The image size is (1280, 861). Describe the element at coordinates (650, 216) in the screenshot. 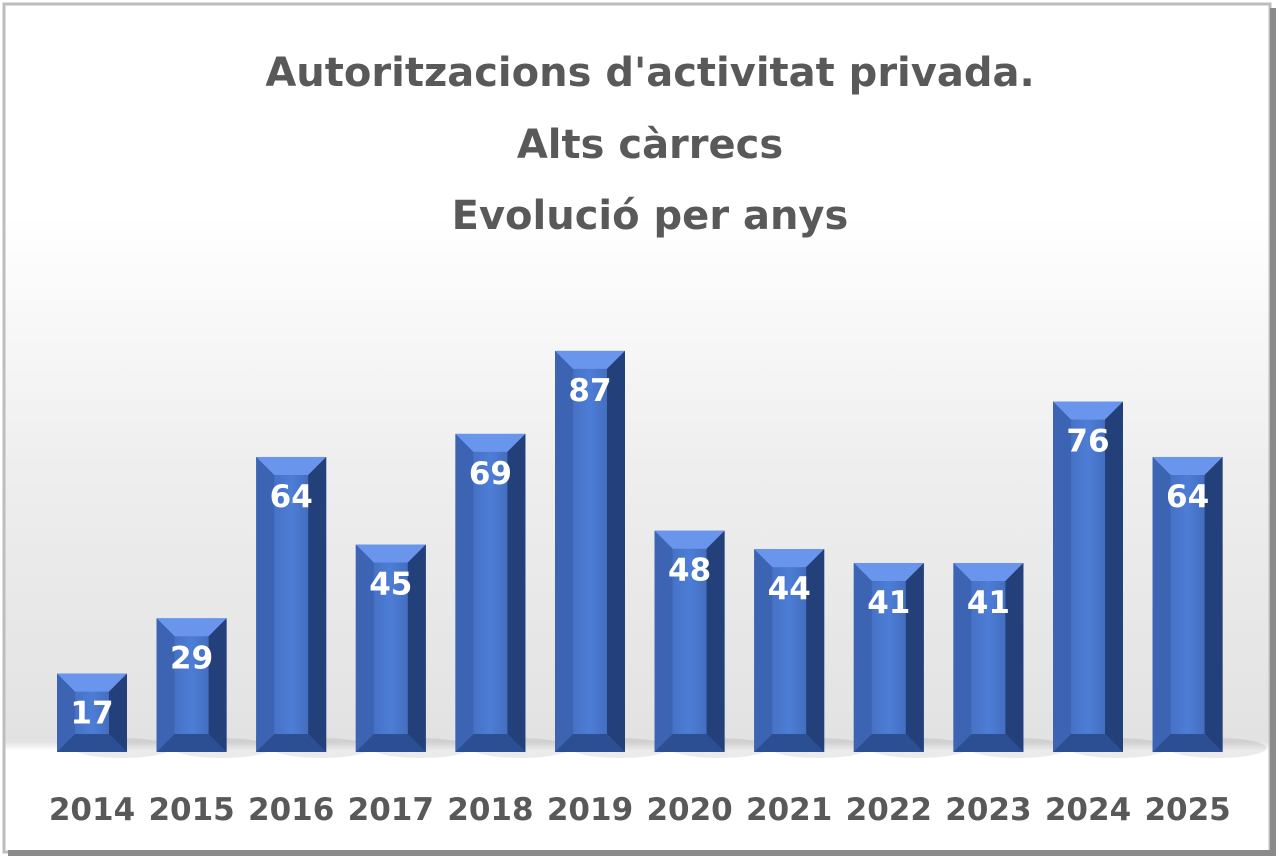

I see `chart-title-line-3: Evolució per anys` at that location.